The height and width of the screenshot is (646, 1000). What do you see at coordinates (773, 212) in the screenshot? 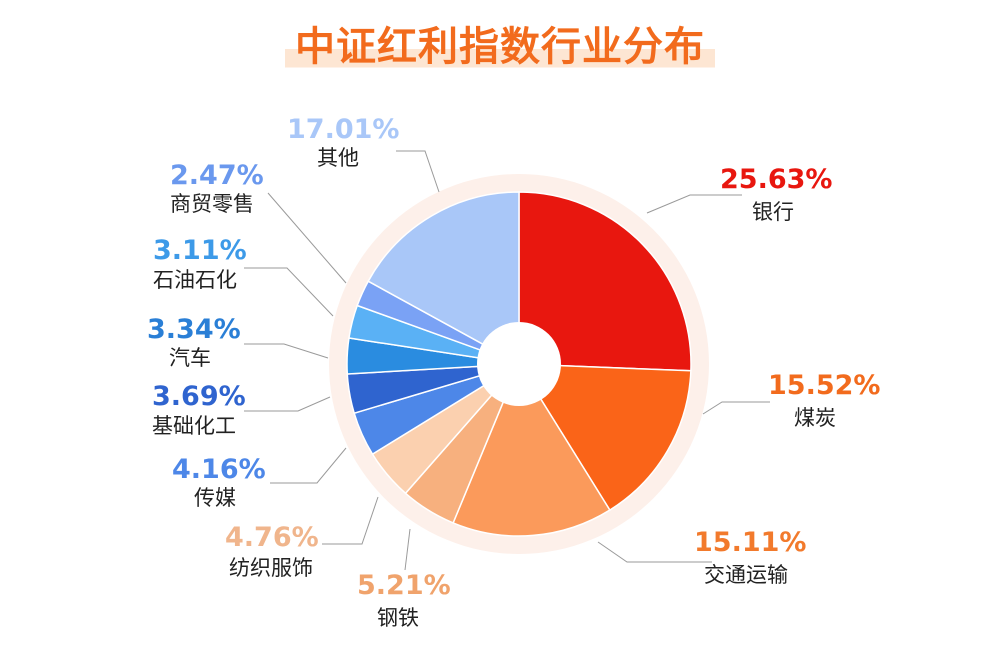
I see `slice-category-label: 银行` at bounding box center [773, 212].